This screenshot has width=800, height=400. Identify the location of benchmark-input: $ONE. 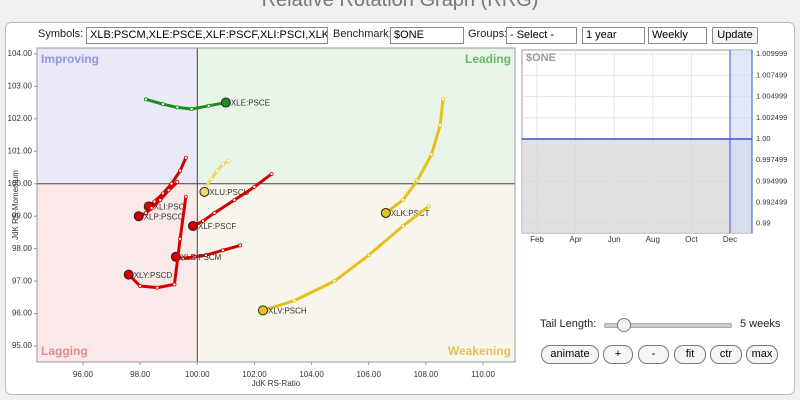
(427, 35).